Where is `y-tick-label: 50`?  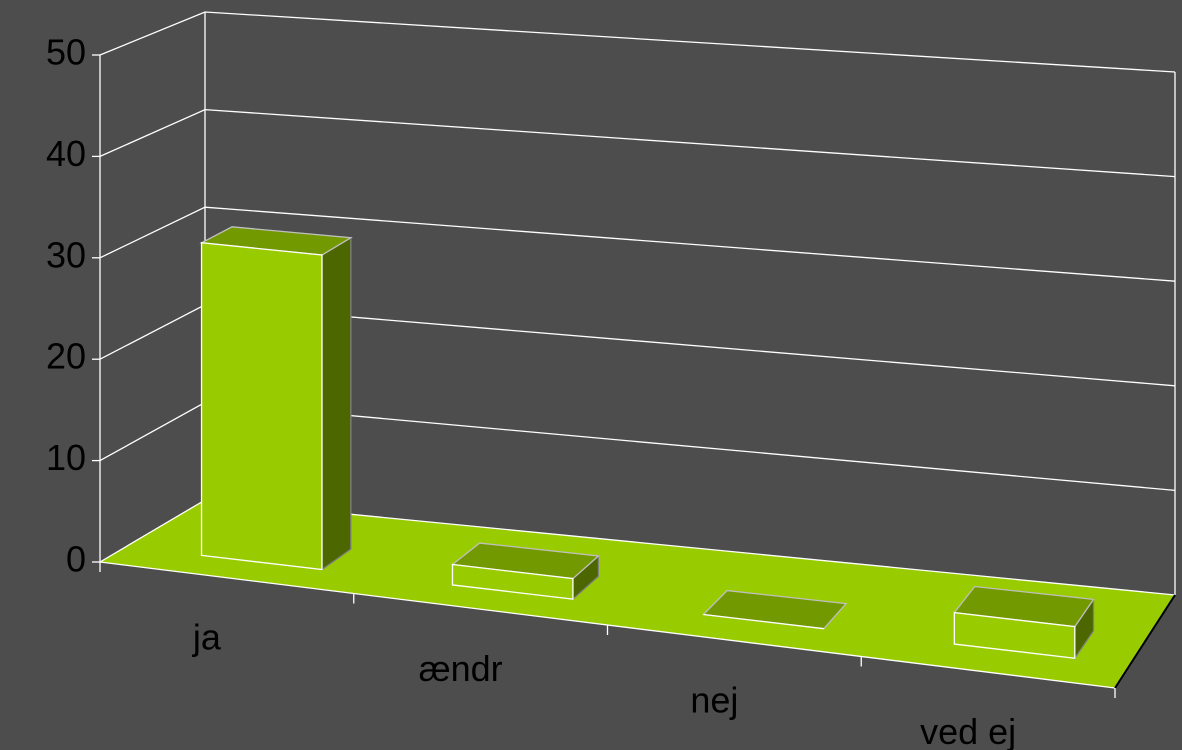
y-tick-label: 50 is located at coordinates (66, 52).